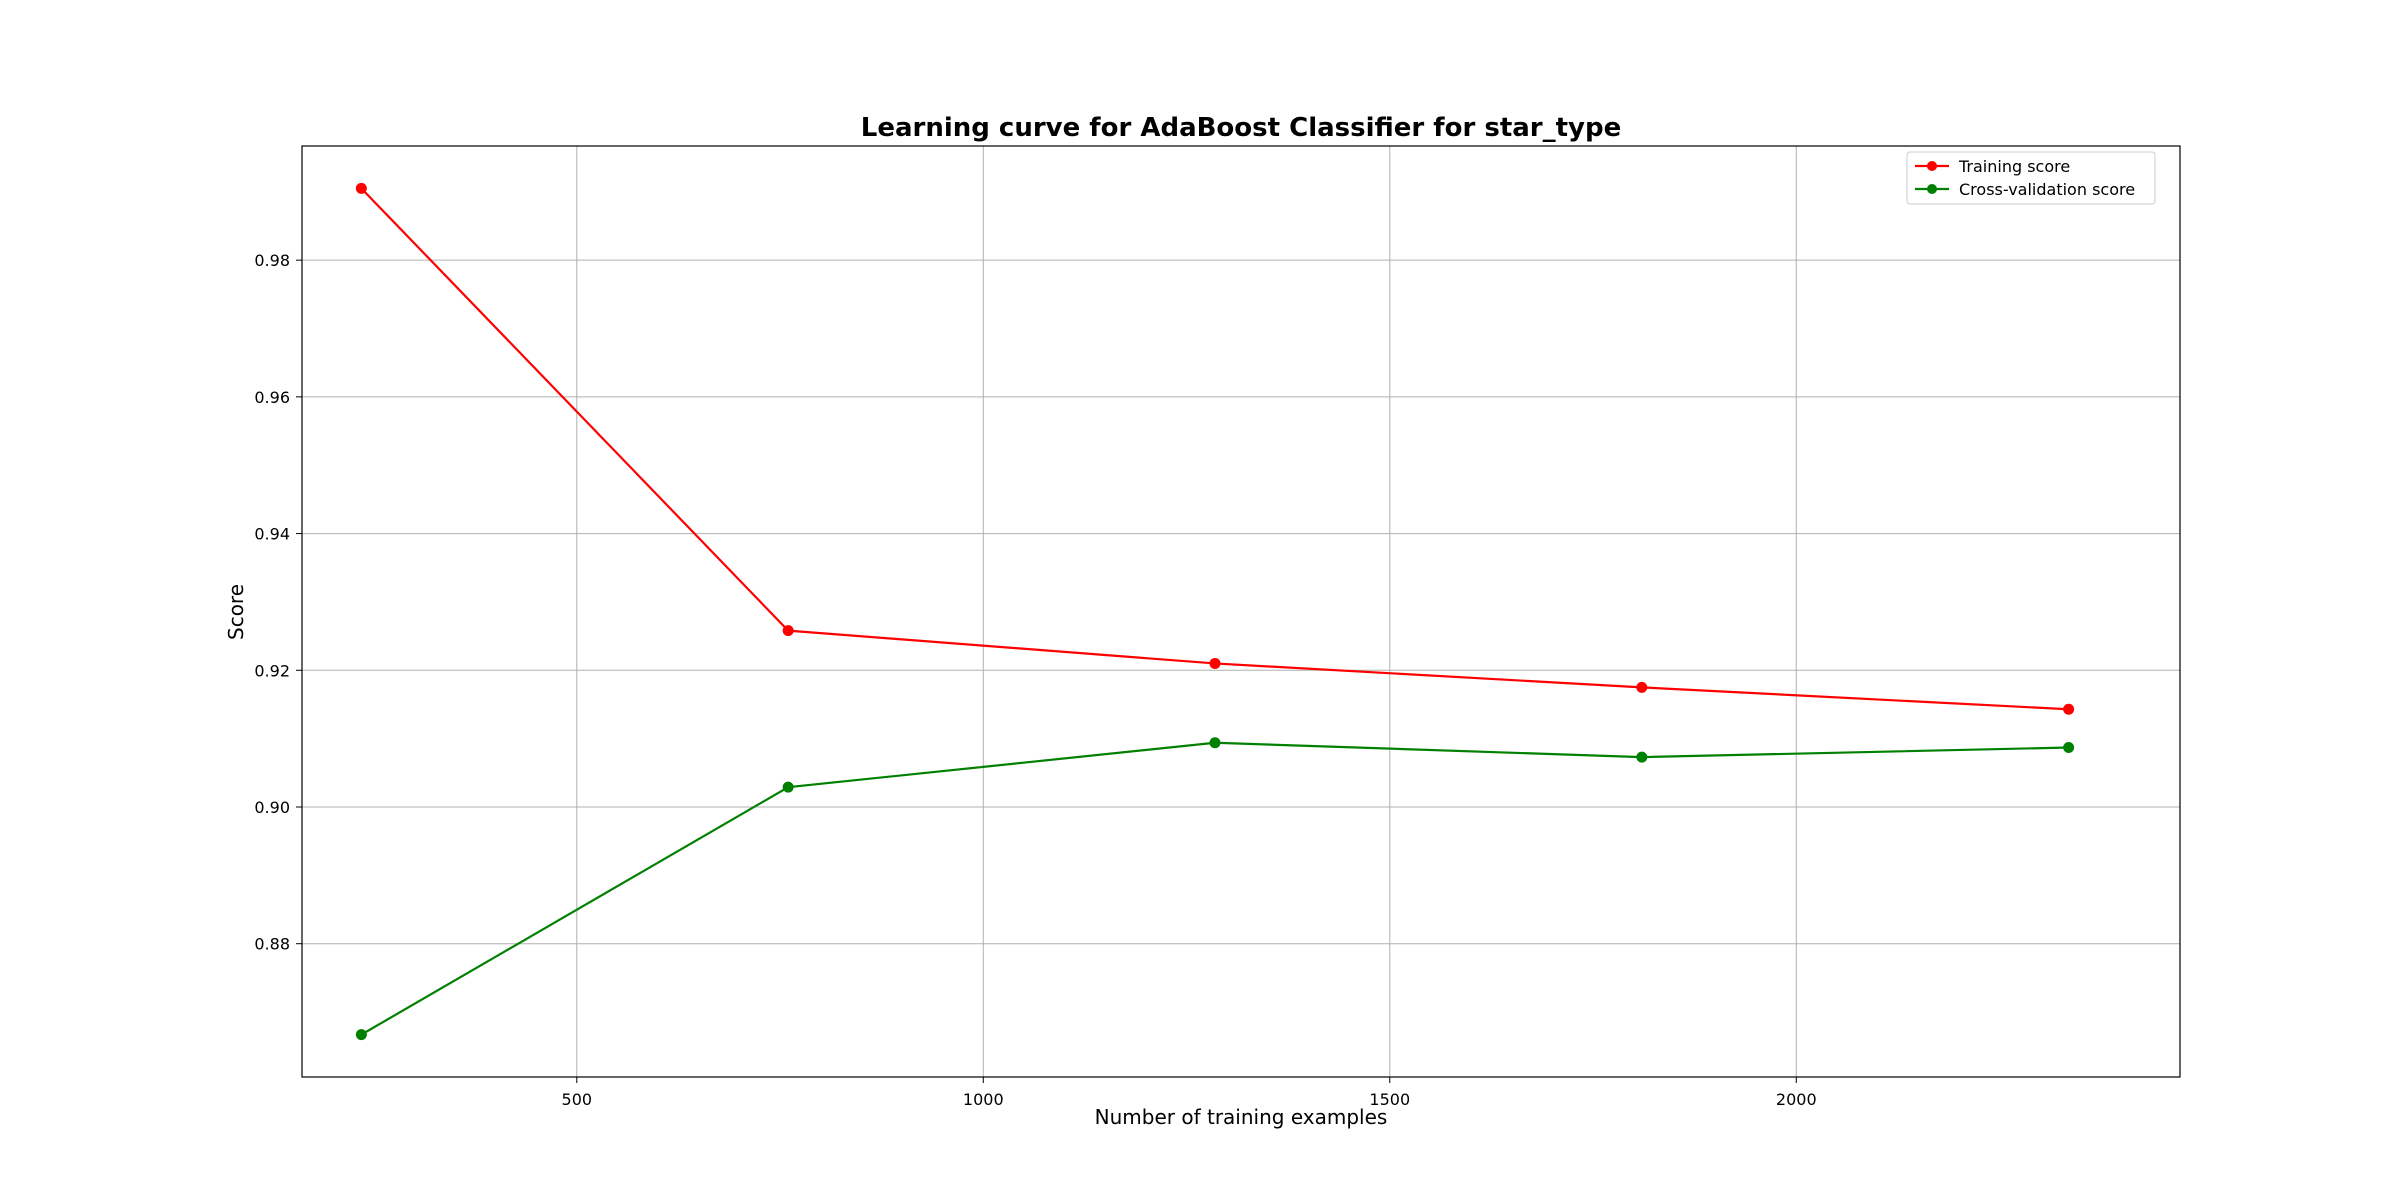 The image size is (2400, 1200). I want to click on y-tick-label: 0.98, so click(272, 260).